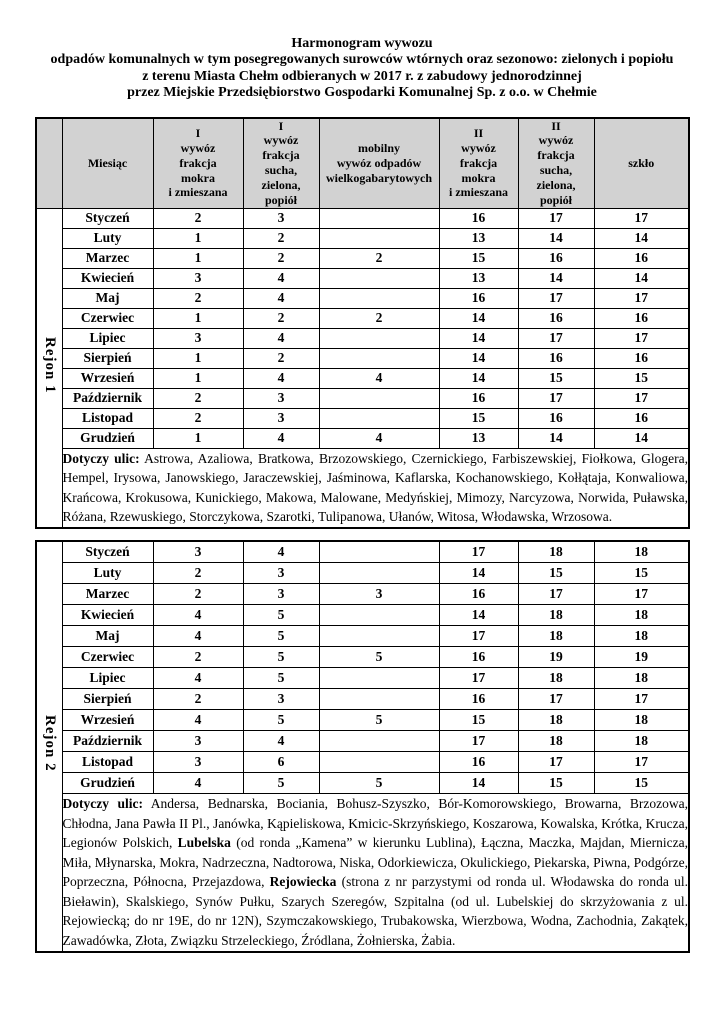 Image resolution: width=724 pixels, height=1024 pixels. I want to click on schedule-row: Lipiec 3 4 14 17 17, so click(363, 338).